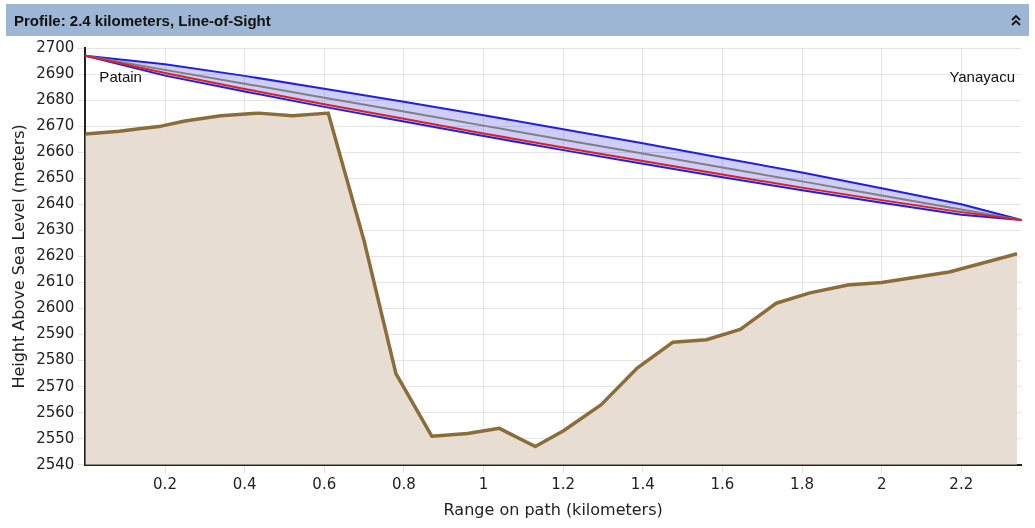 This screenshot has height=528, width=1035. What do you see at coordinates (55, 229) in the screenshot?
I see `y-tick-label: 2630` at bounding box center [55, 229].